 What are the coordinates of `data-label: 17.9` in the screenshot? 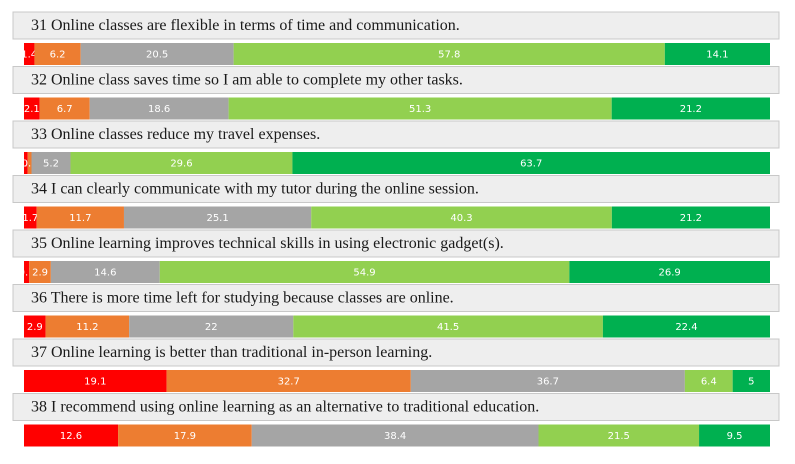 It's located at (185, 436).